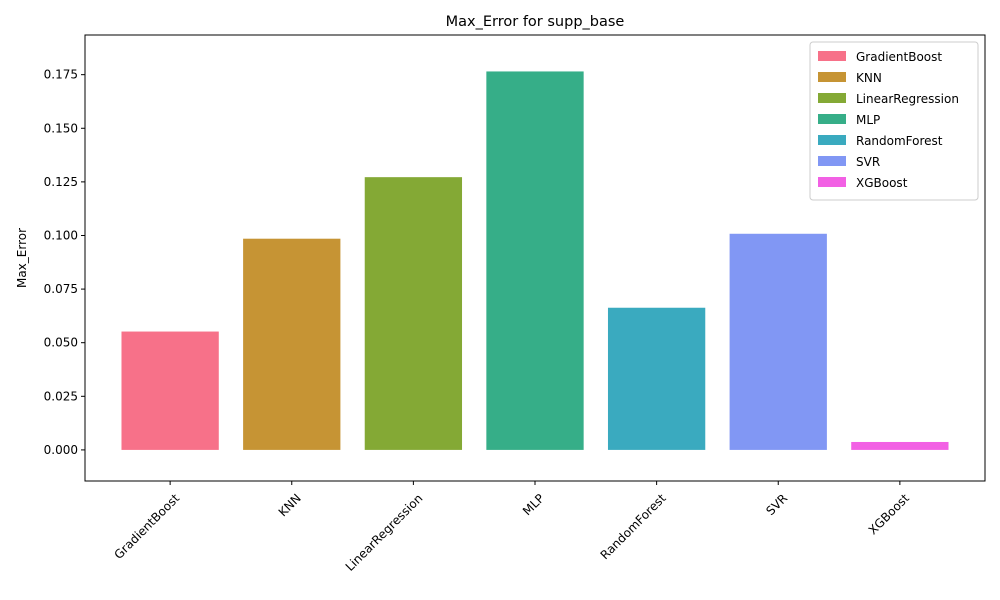 This screenshot has width=1000, height=600. What do you see at coordinates (633, 526) in the screenshot?
I see `x-tick-label: RandomForest` at bounding box center [633, 526].